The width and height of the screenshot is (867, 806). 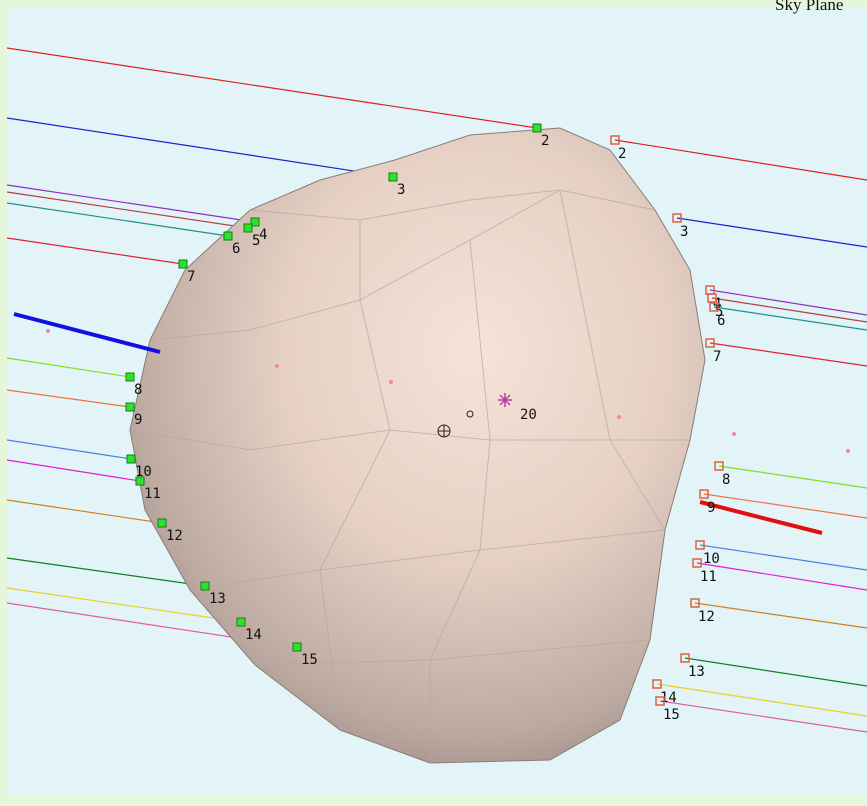 What do you see at coordinates (263, 235) in the screenshot?
I see `chord-label-left: 4` at bounding box center [263, 235].